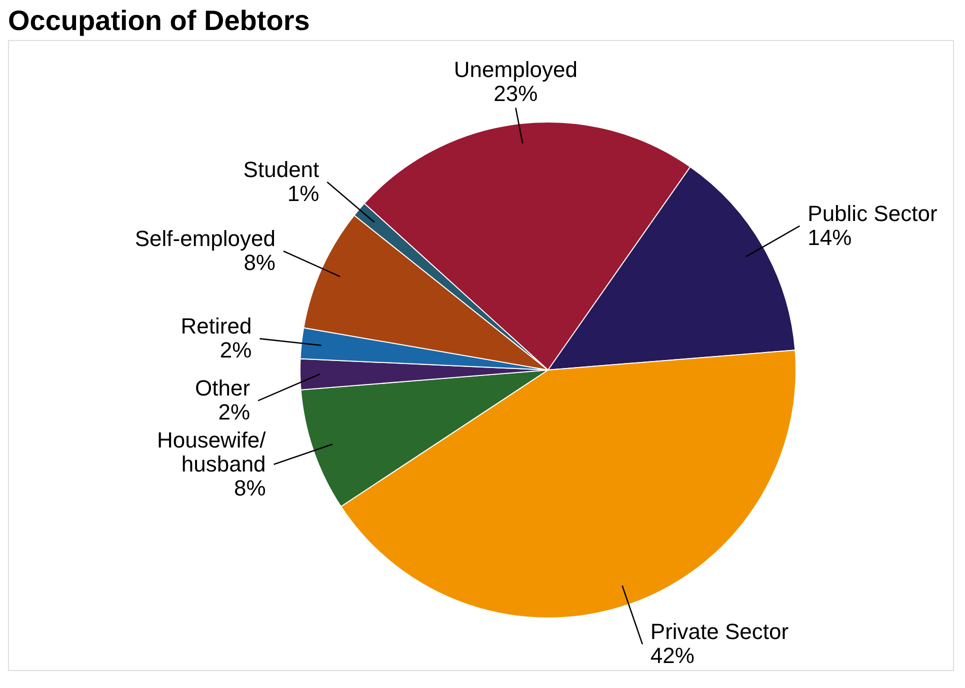 Image resolution: width=965 pixels, height=688 pixels. Describe the element at coordinates (281, 169) in the screenshot. I see `slice-label: Student` at that location.